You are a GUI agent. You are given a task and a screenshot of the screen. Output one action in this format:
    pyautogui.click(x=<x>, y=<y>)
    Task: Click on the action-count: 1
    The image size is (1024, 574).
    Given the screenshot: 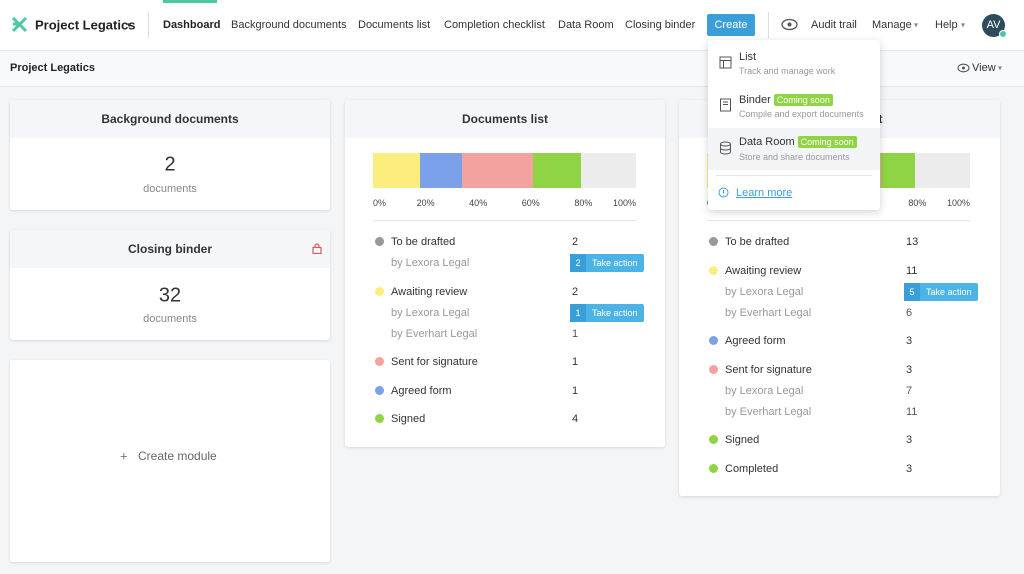 What is the action you would take?
    pyautogui.click(x=578, y=312)
    